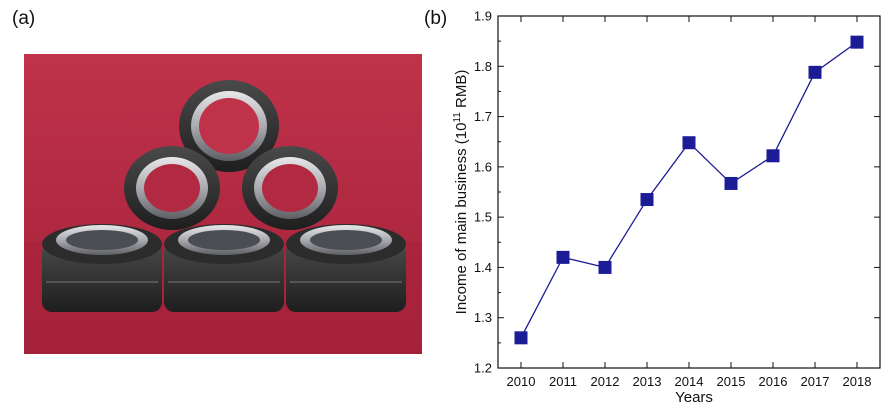 Image resolution: width=890 pixels, height=410 pixels. What do you see at coordinates (605, 381) in the screenshot?
I see `x-tick-label: 2012` at bounding box center [605, 381].